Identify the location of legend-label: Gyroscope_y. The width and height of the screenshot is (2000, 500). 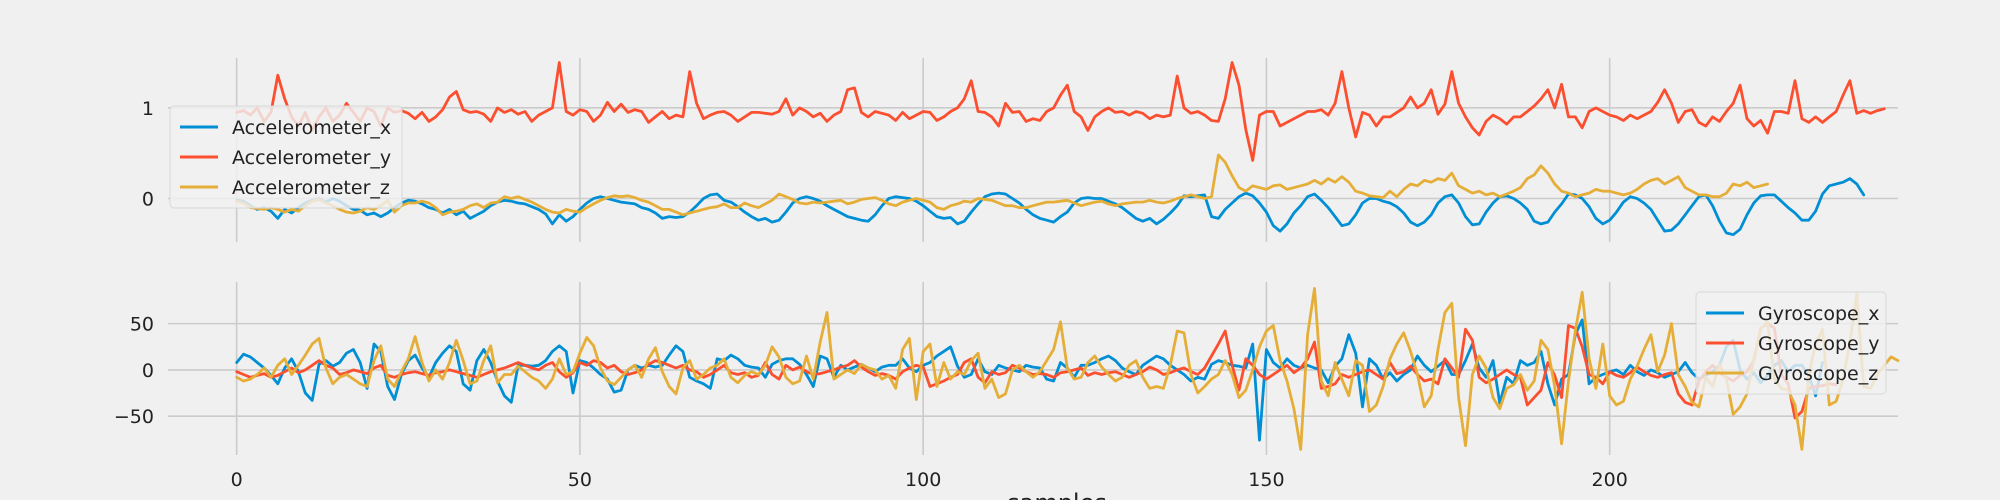
(1818, 344).